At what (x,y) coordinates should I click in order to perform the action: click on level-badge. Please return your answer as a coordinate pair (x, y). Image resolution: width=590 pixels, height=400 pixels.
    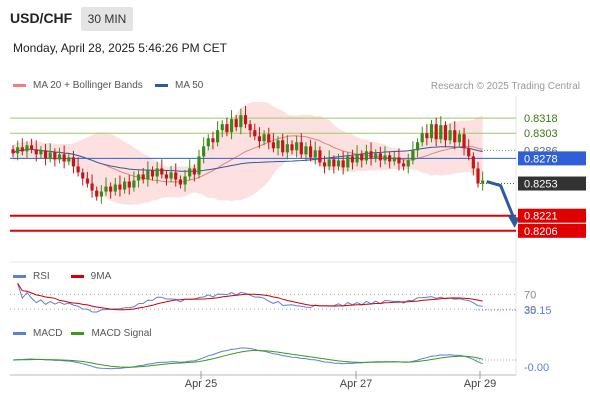
    Looking at the image, I should click on (552, 215).